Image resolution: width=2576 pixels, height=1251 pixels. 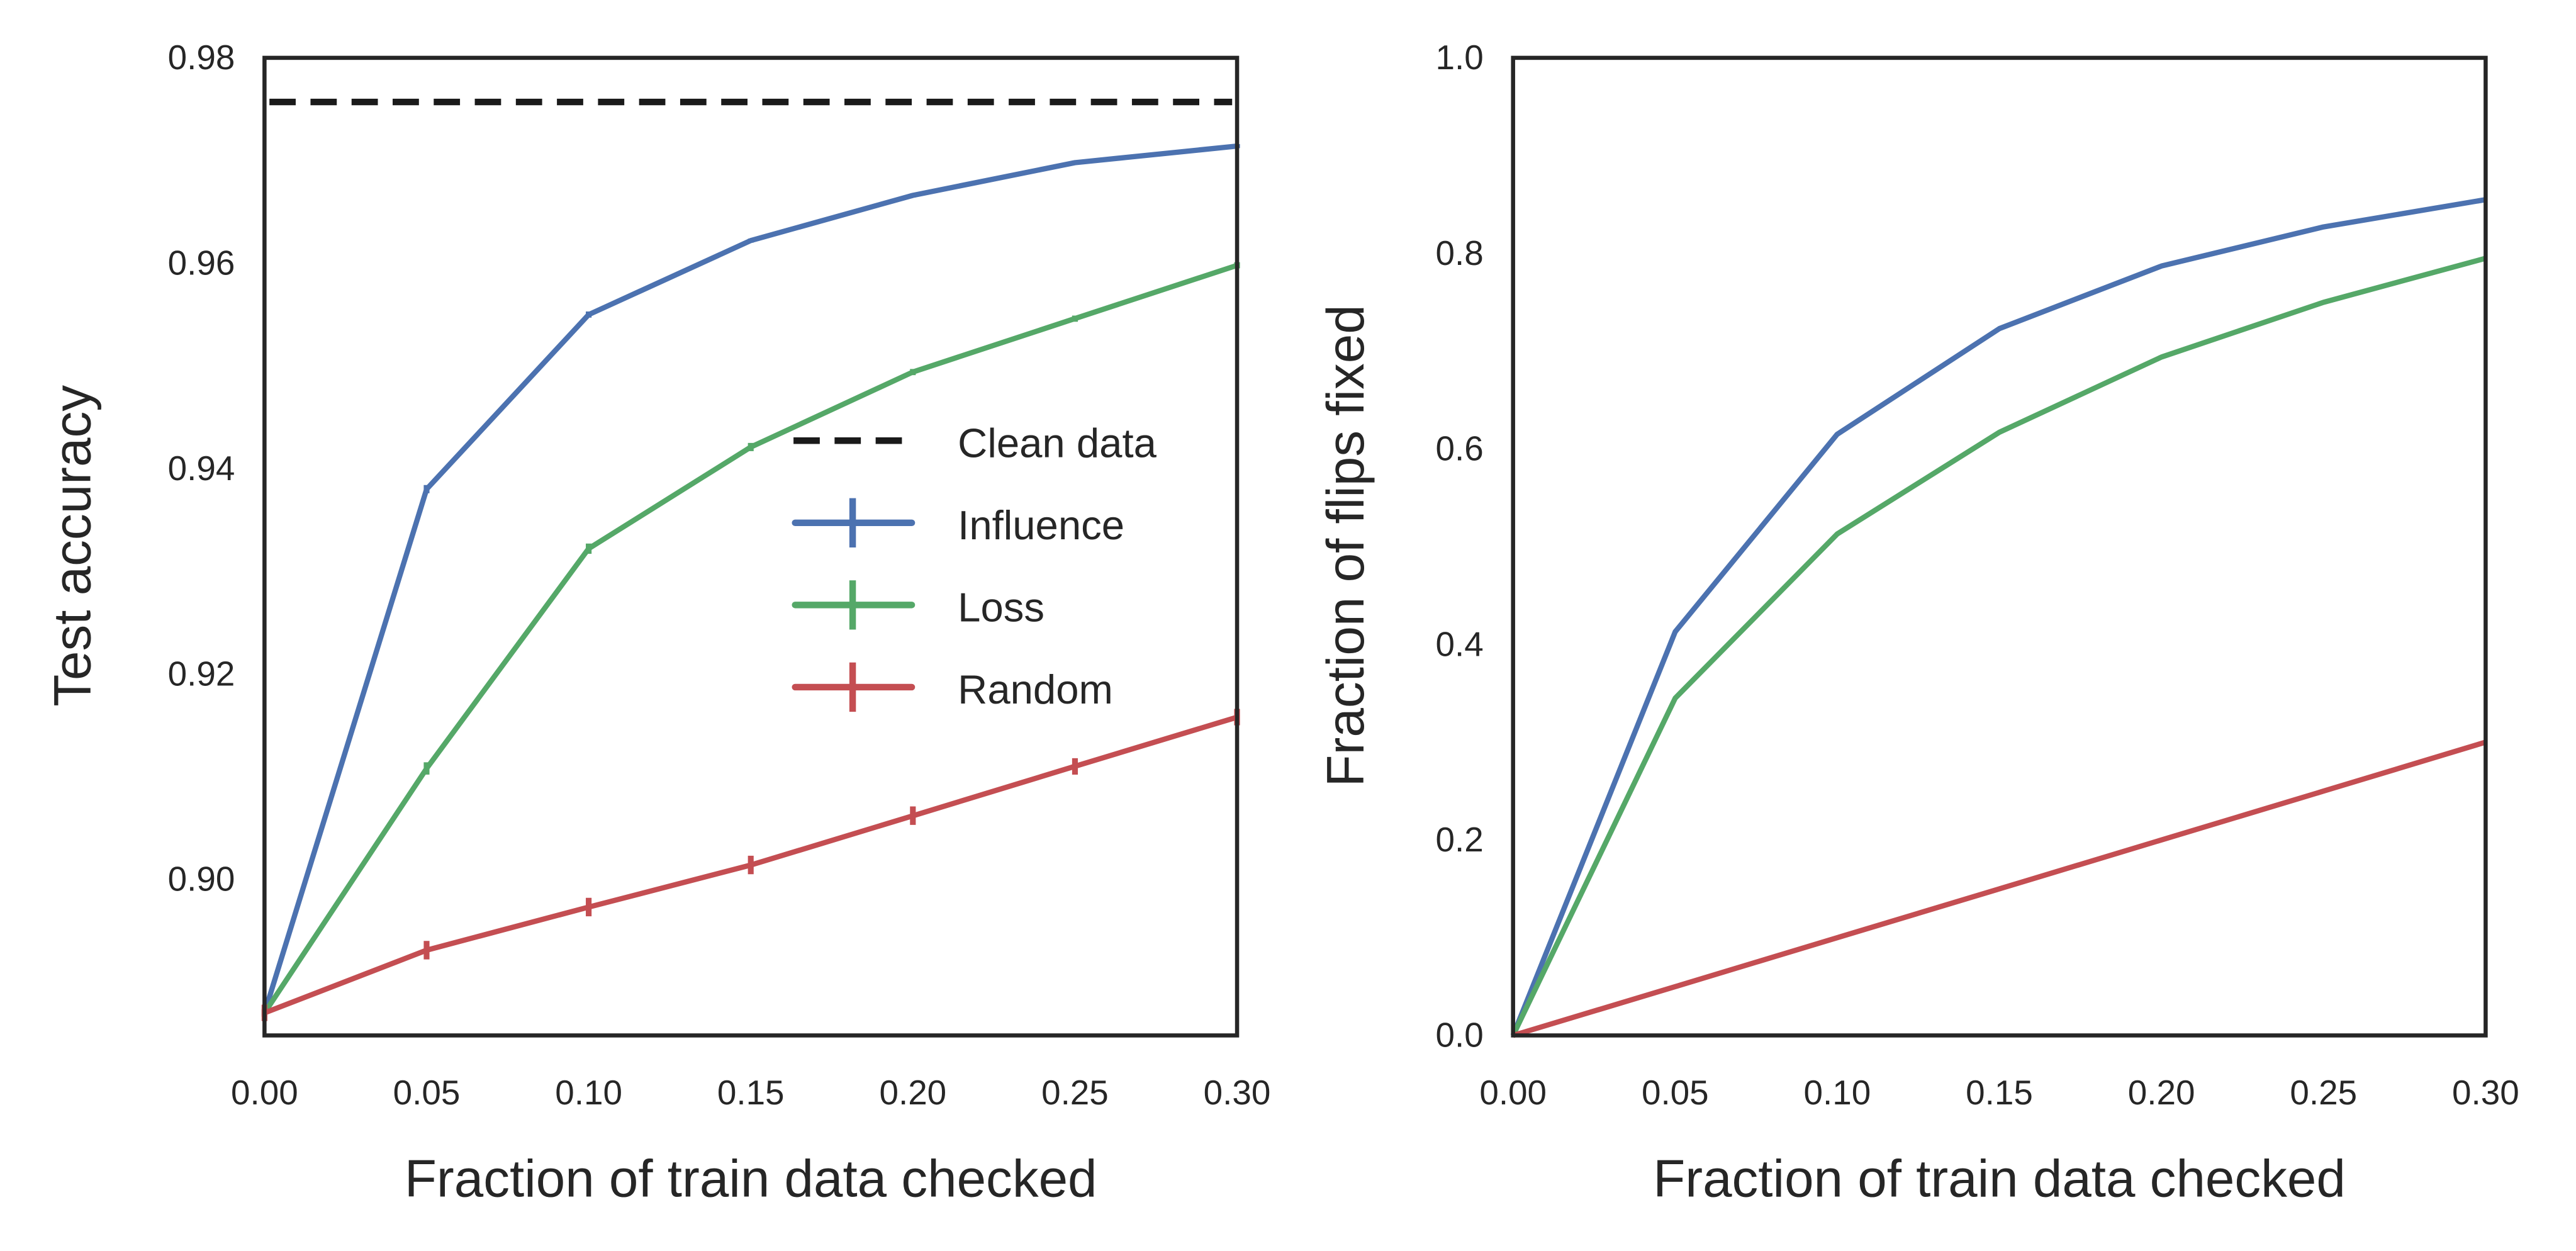 I want to click on left-y-tick-label: 0.96, so click(x=201, y=263).